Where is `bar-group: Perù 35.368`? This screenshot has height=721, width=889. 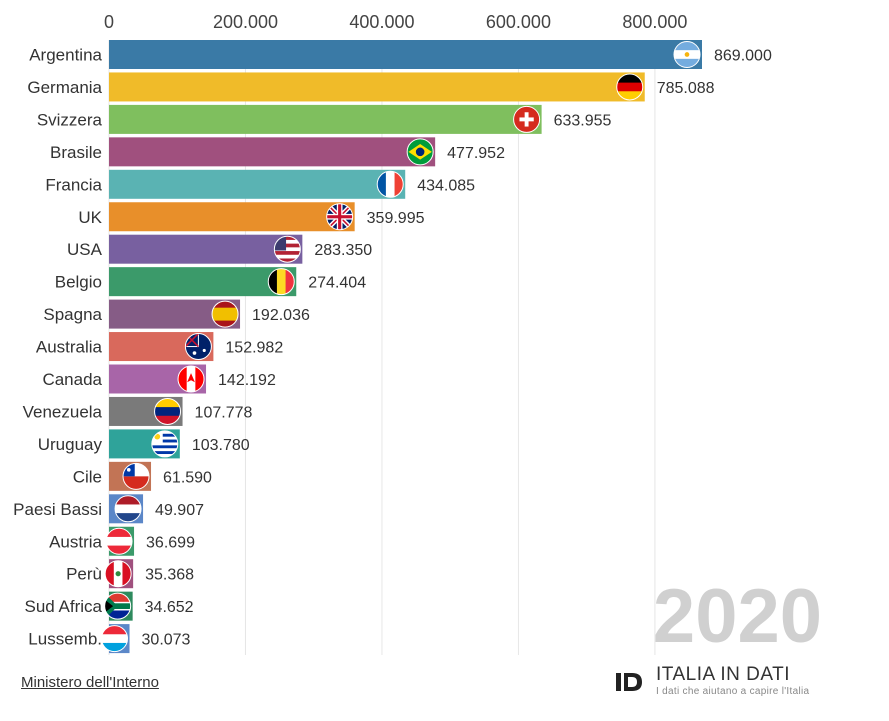 bar-group: Perù 35.368 is located at coordinates (130, 574).